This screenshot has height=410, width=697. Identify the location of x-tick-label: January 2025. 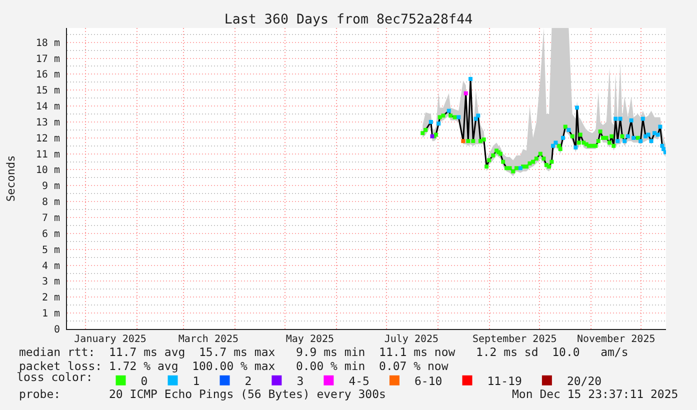
(110, 339).